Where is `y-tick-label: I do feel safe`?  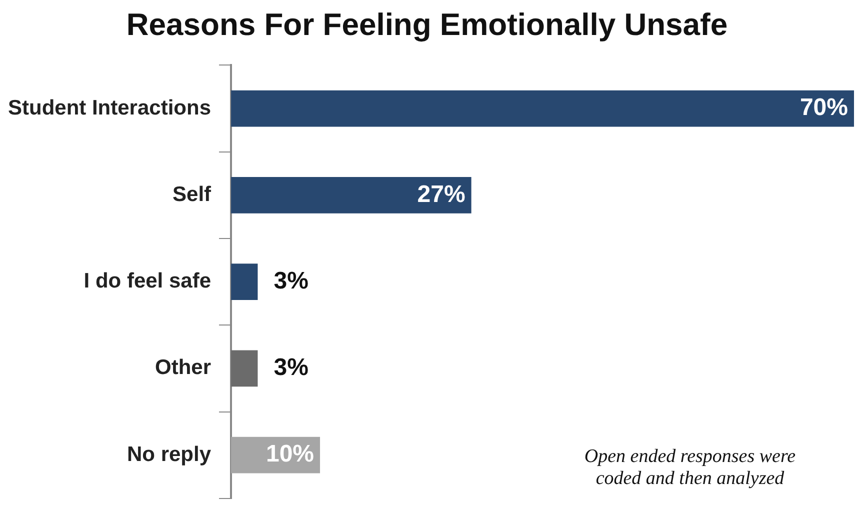 y-tick-label: I do feel safe is located at coordinates (148, 281).